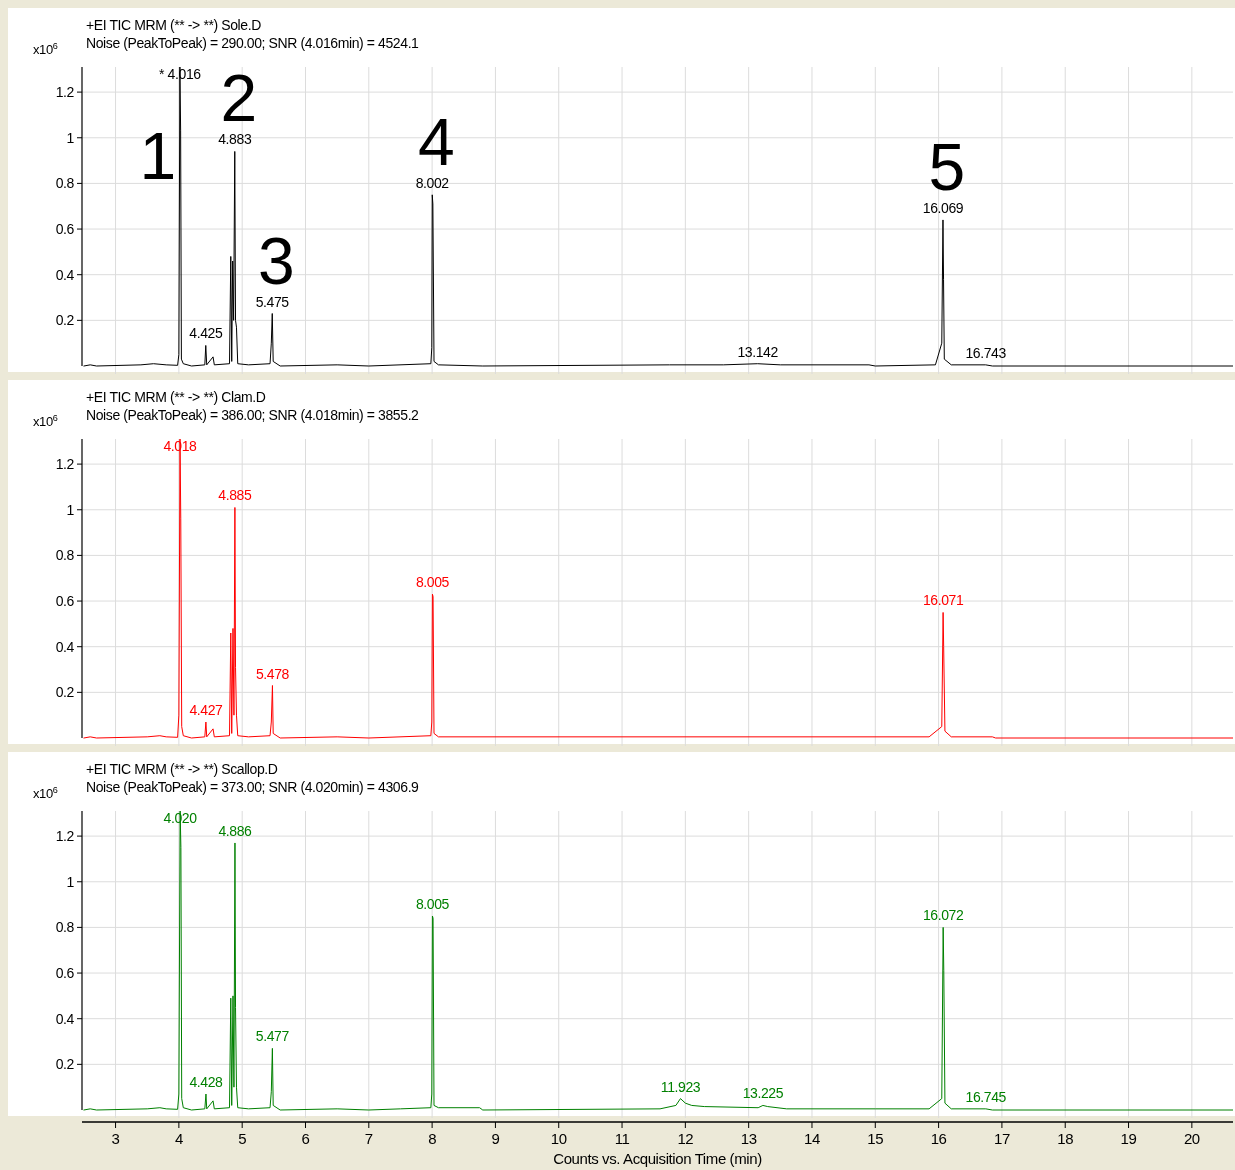 Image resolution: width=1235 pixels, height=1170 pixels. Describe the element at coordinates (685, 1138) in the screenshot. I see `x-tick-label: 12` at that location.